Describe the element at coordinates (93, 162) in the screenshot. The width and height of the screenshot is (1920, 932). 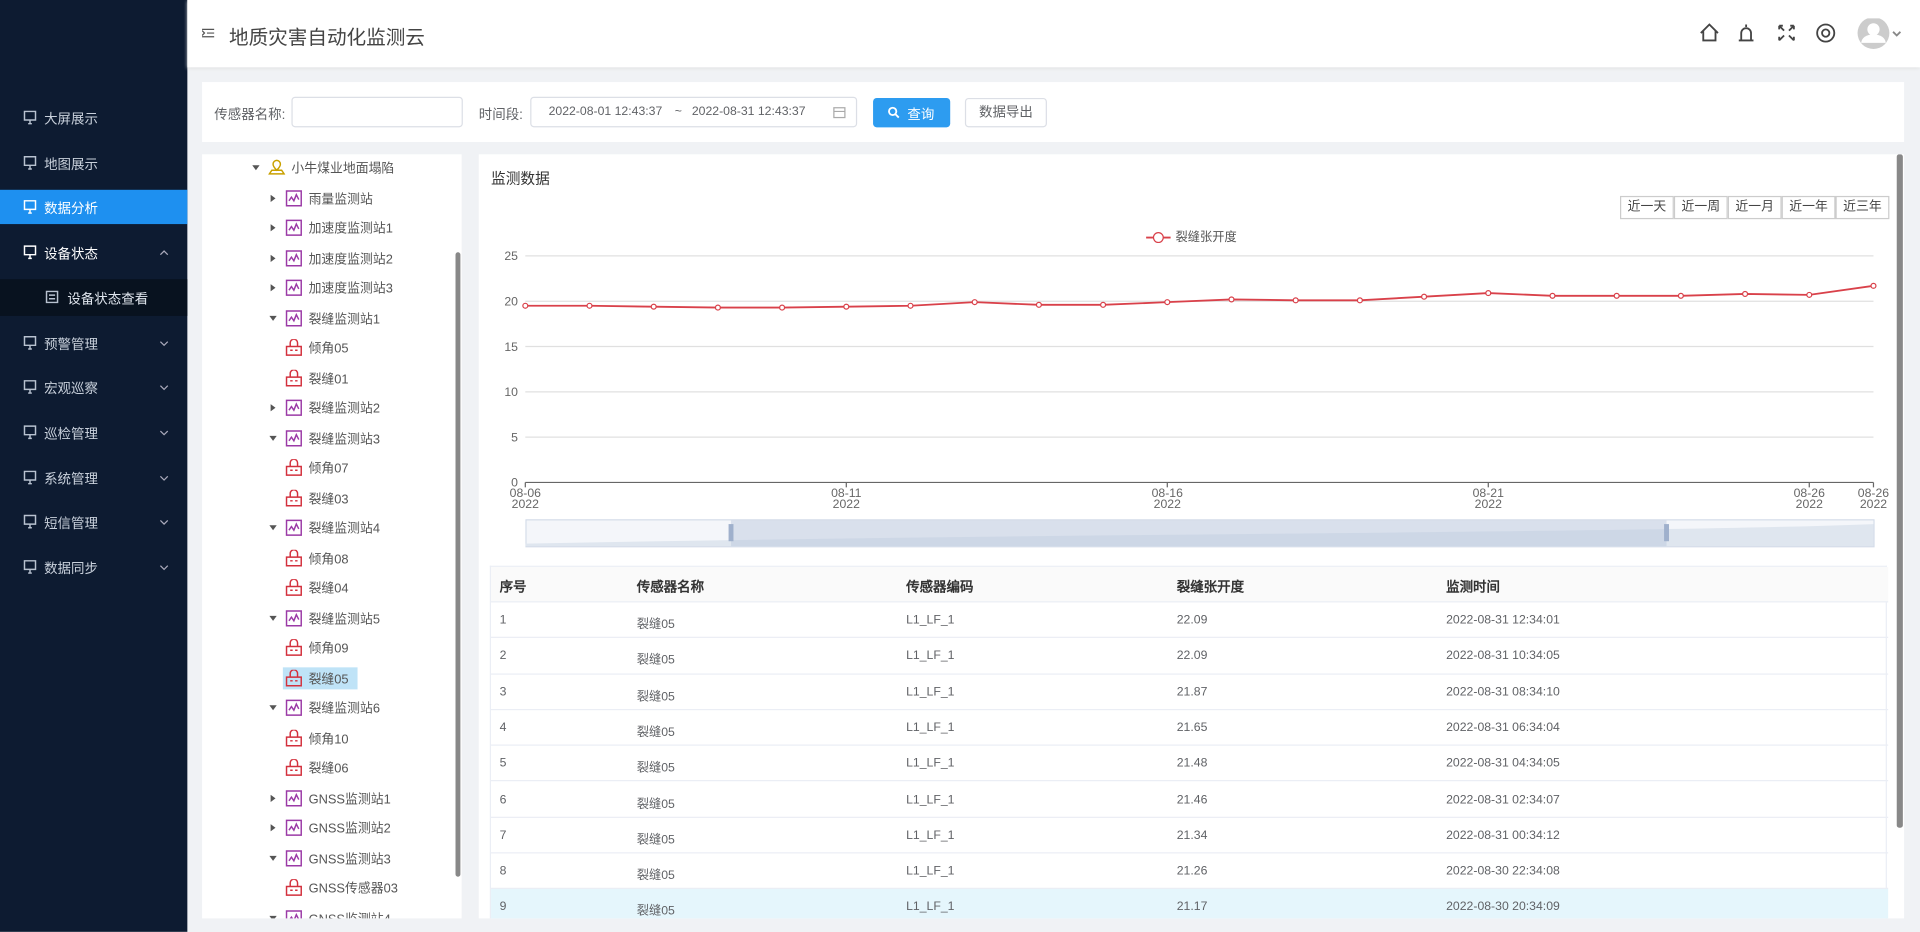
I see `menu-item: 地图展示` at that location.